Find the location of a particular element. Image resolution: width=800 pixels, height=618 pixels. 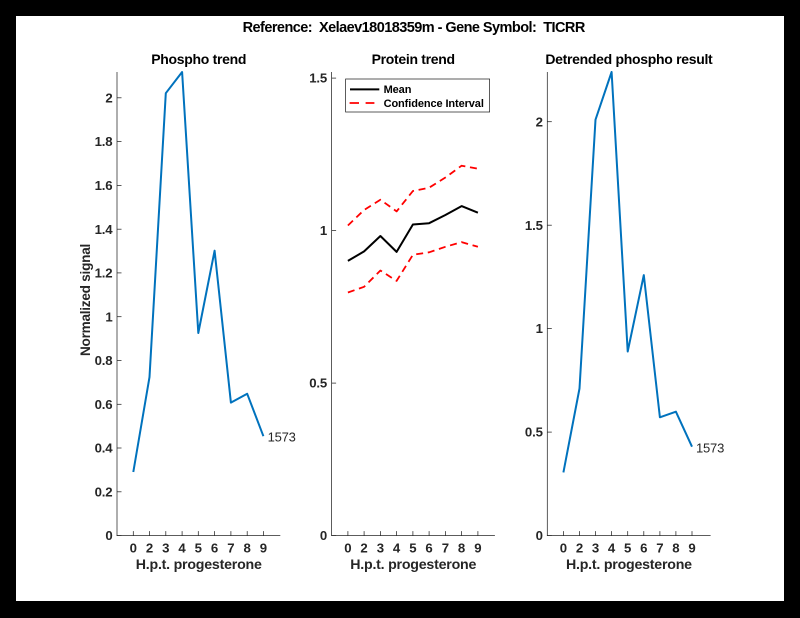

svg-text: Phospho trend is located at coordinates (198, 59).